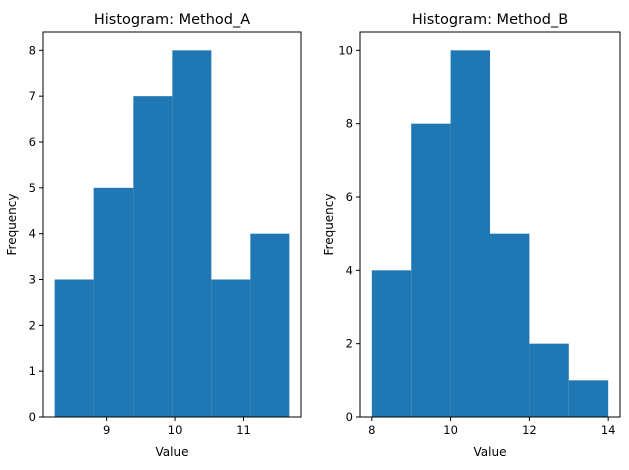 The height and width of the screenshot is (470, 629). I want to click on chart-title: Histogram: Method_A, so click(172, 20).